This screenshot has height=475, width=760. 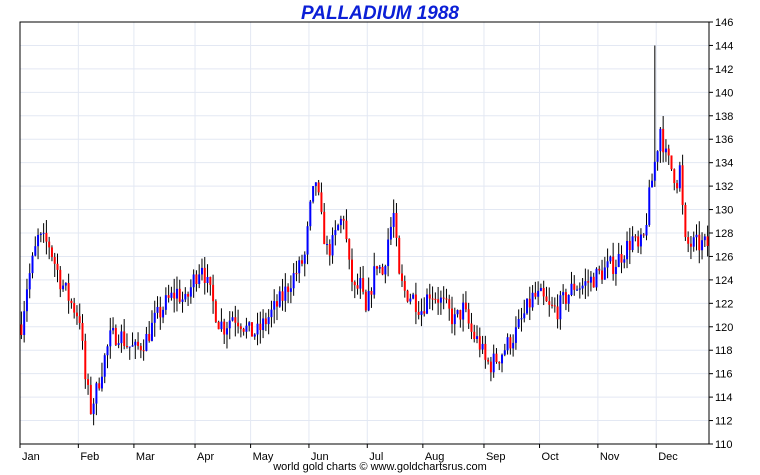 I want to click on y-tick-label: 118, so click(x=724, y=351).